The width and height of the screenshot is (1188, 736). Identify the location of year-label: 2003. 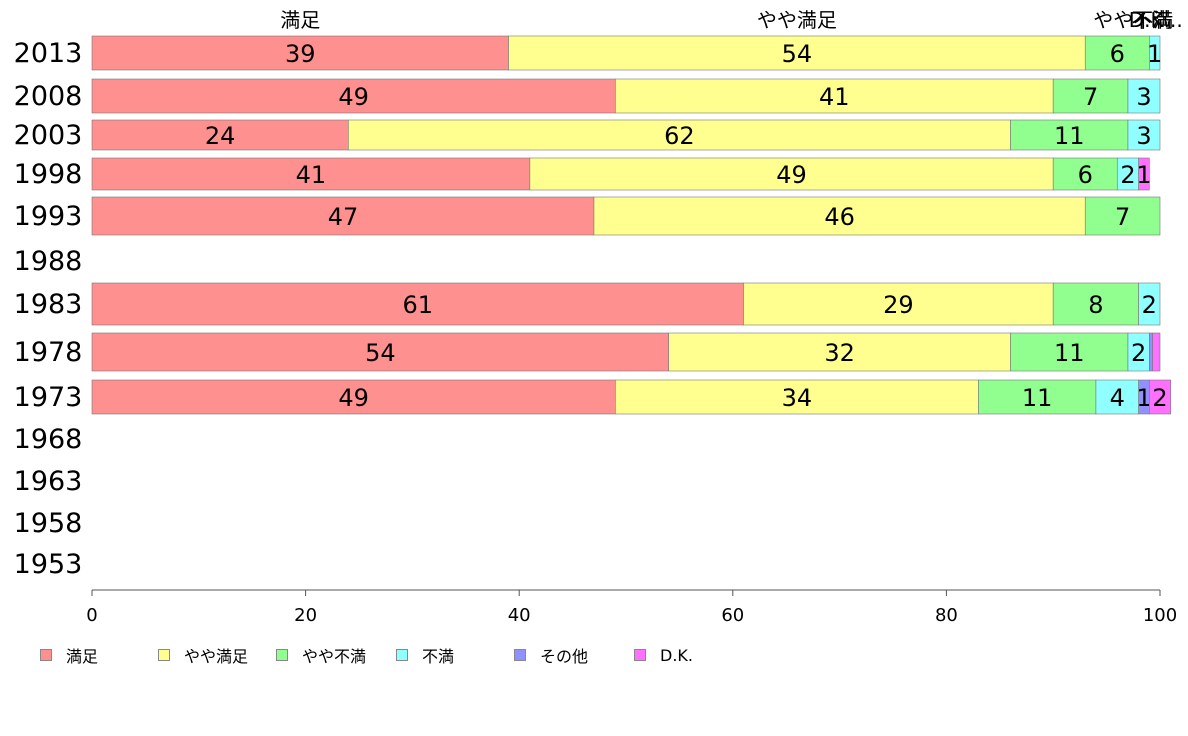
(48, 135).